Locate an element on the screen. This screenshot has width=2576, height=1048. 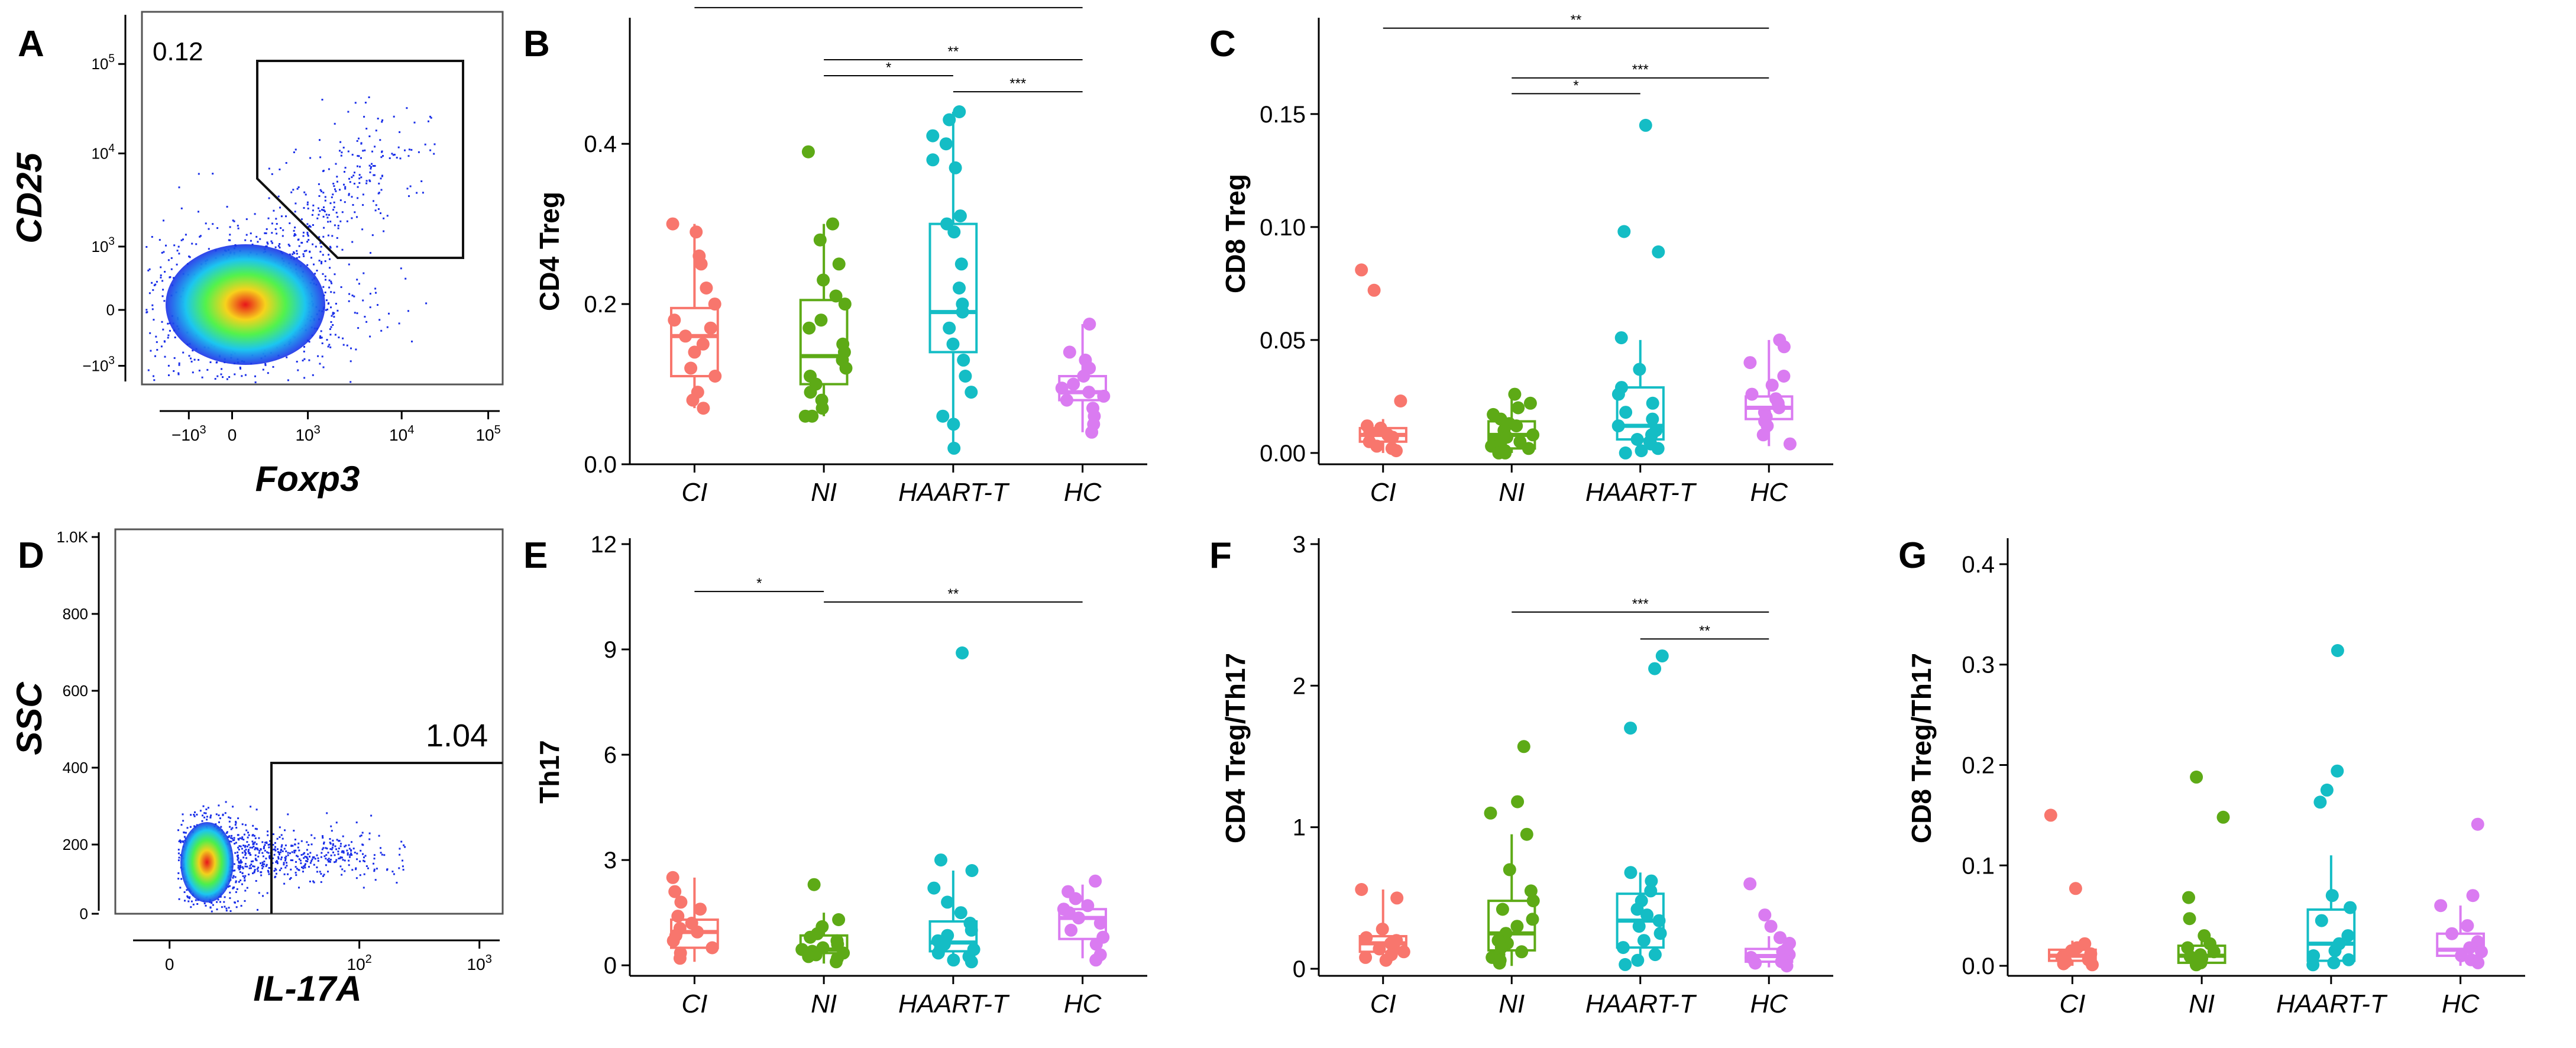
significance-label: ** is located at coordinates (1577, 20).